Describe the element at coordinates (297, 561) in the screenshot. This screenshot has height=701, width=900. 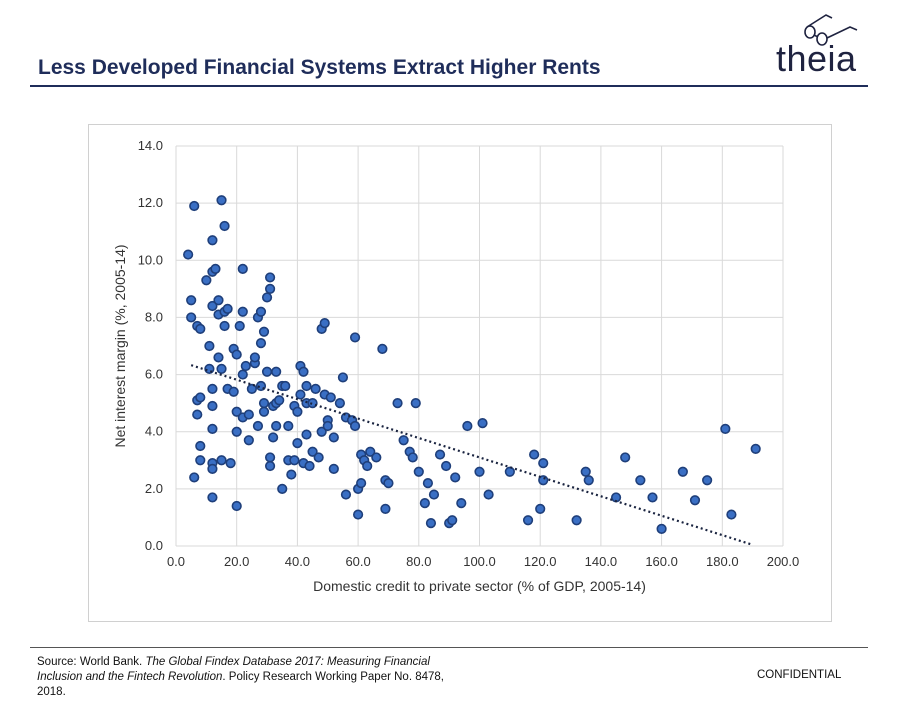
I see `x-tick-label: 40.0` at that location.